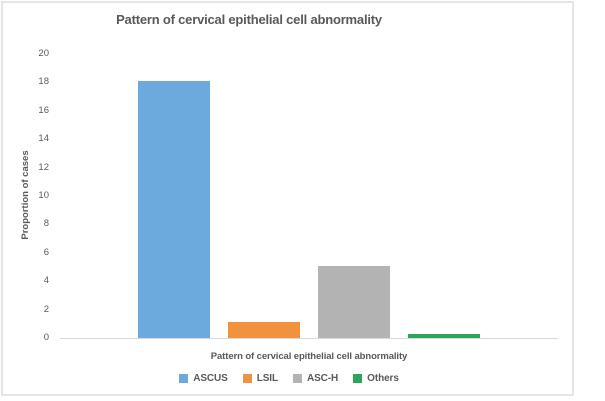 The width and height of the screenshot is (605, 401). What do you see at coordinates (43, 53) in the screenshot?
I see `y-tick-label: 20` at bounding box center [43, 53].